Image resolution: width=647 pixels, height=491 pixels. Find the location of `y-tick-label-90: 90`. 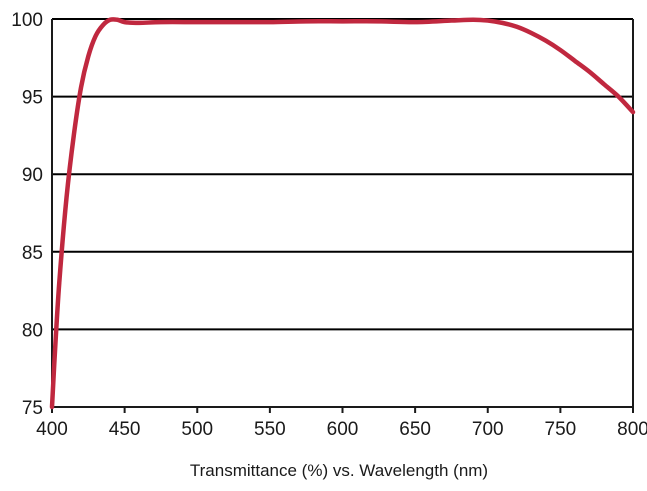

y-tick-label-90: 90 is located at coordinates (32, 175).